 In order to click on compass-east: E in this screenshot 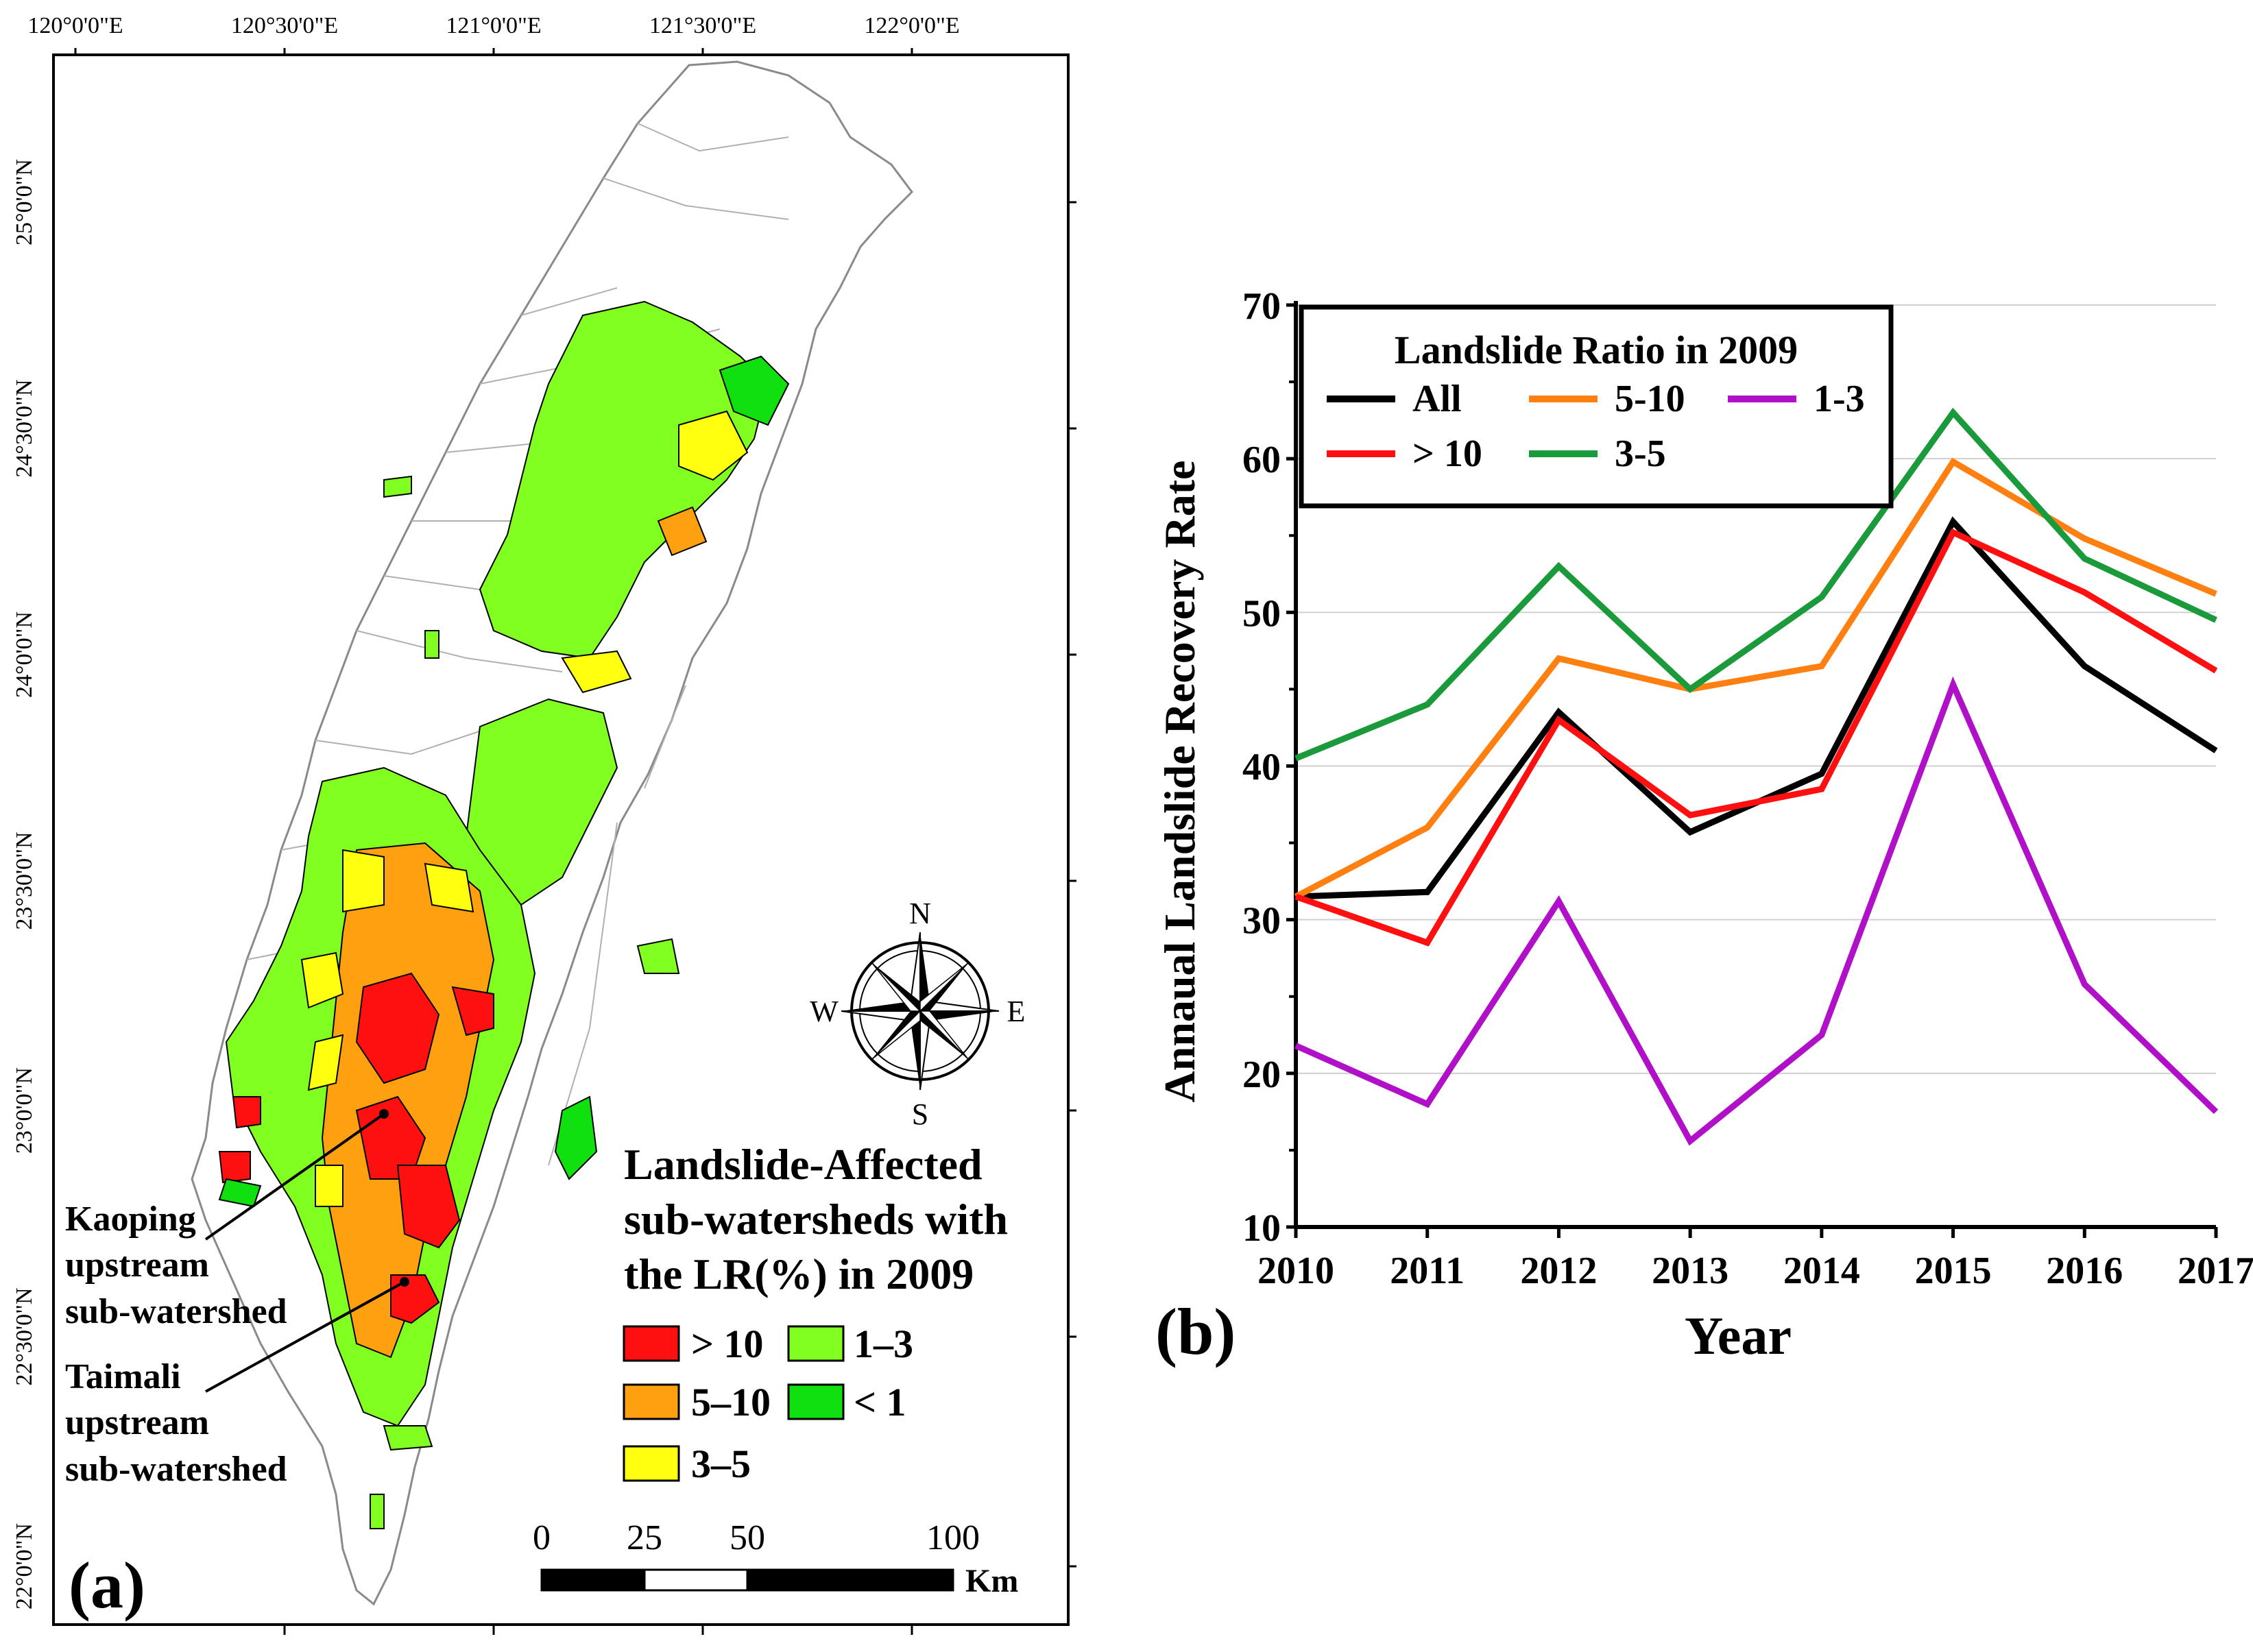, I will do `click(1016, 1011)`.